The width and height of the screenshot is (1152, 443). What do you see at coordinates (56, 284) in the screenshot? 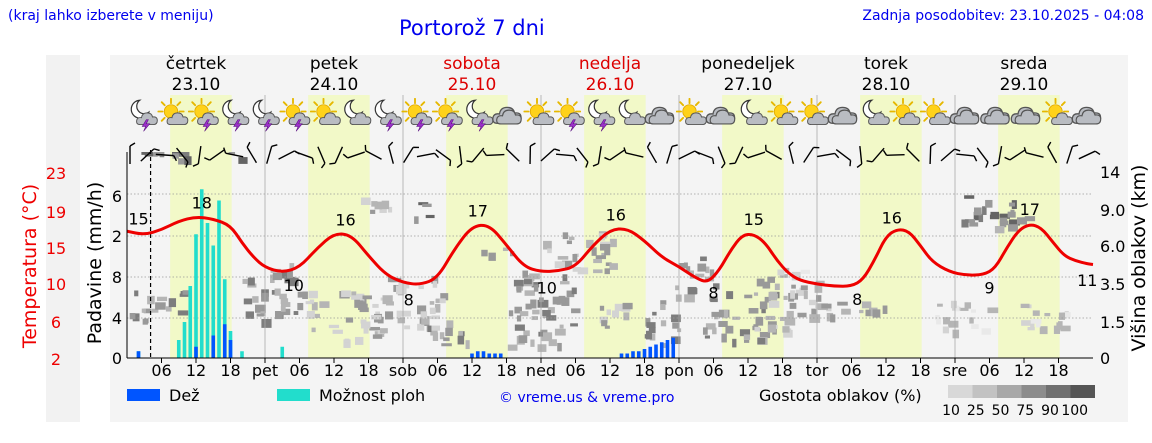
I see `temperature-tick-label: 10` at bounding box center [56, 284].